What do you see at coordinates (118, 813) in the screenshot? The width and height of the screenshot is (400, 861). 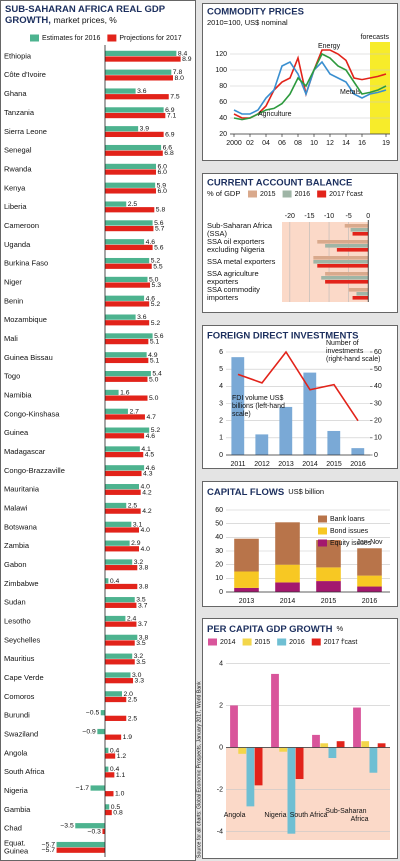 I see `value-label: 0.8` at bounding box center [118, 813].